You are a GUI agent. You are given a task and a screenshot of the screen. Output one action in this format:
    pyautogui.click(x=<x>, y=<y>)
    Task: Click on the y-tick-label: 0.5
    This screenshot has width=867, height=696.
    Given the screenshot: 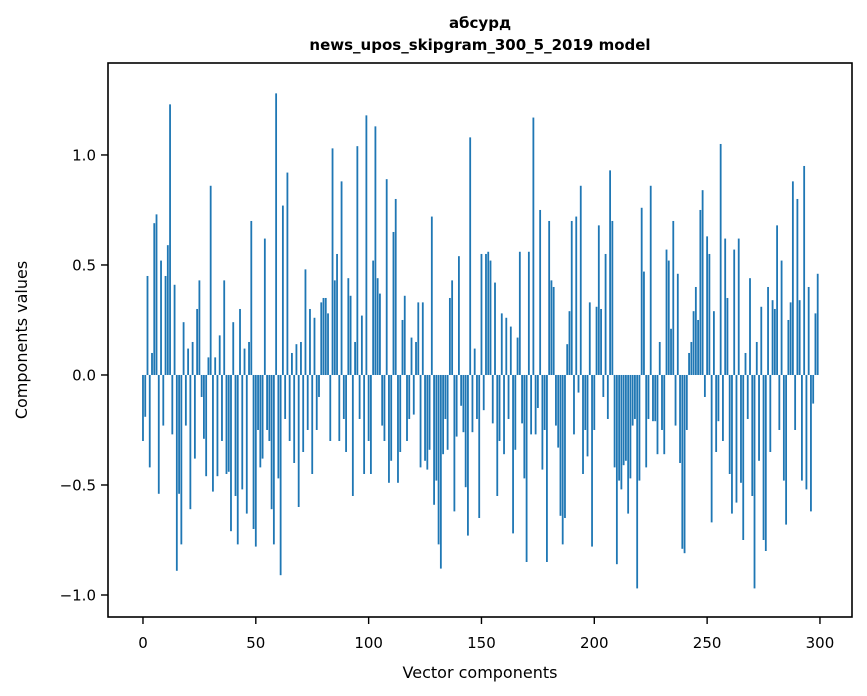 What is the action you would take?
    pyautogui.click(x=84, y=265)
    